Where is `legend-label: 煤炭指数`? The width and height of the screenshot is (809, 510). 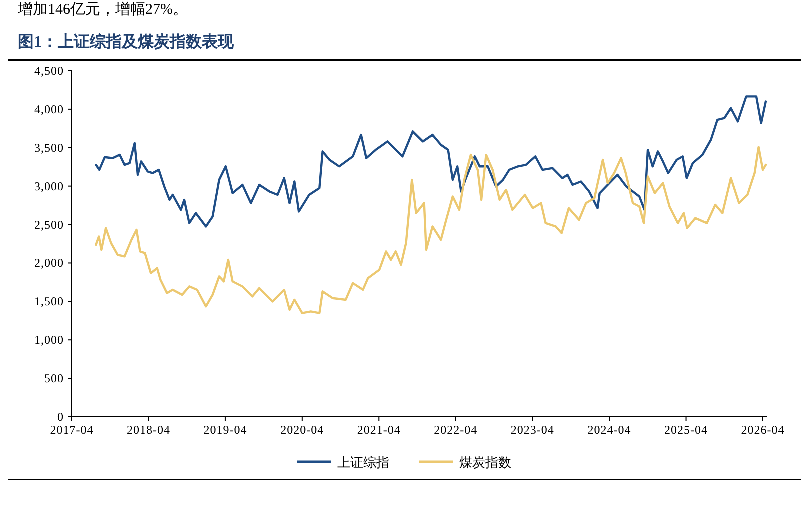 legend-label: 煤炭指数 is located at coordinates (486, 462).